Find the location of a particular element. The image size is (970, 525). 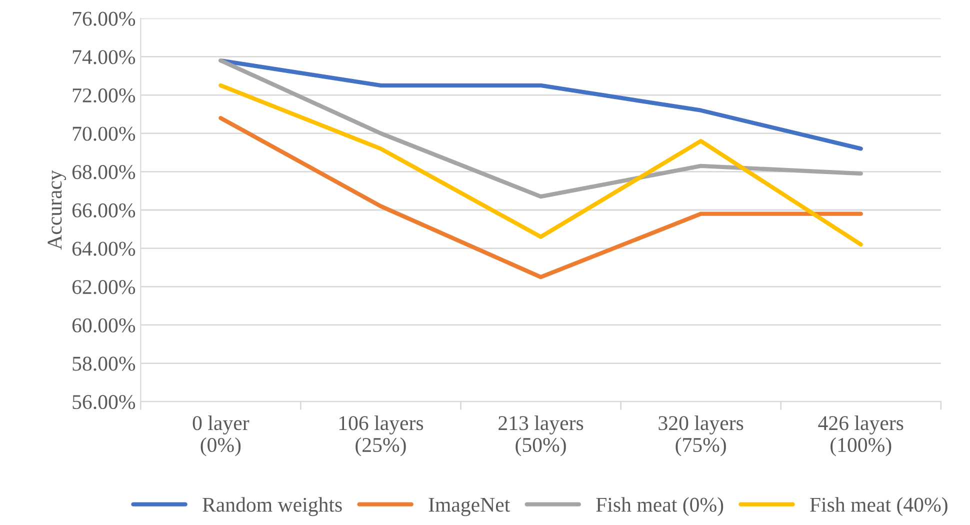

x-tick-label: 320 layers (75%) is located at coordinates (701, 436).